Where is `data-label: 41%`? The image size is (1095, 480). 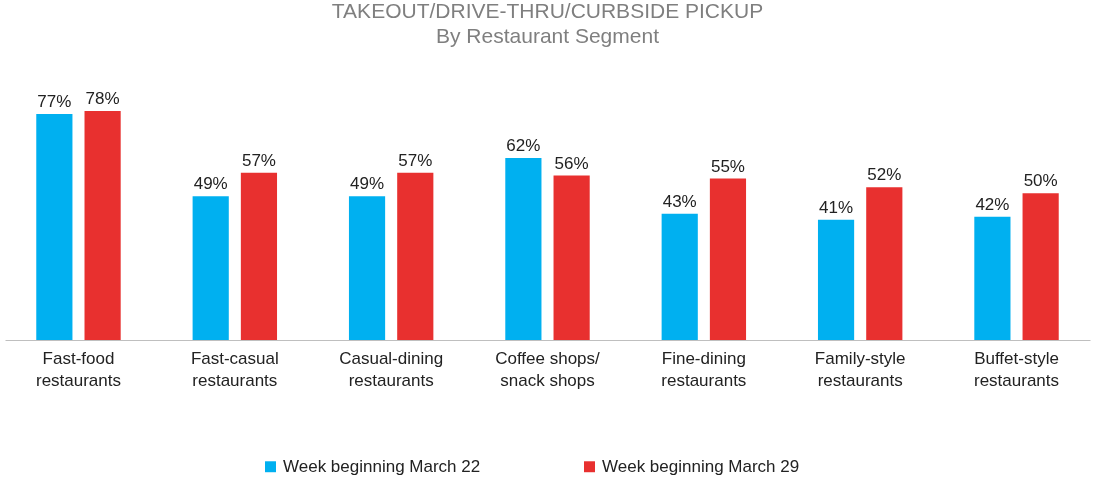
data-label: 41% is located at coordinates (836, 207).